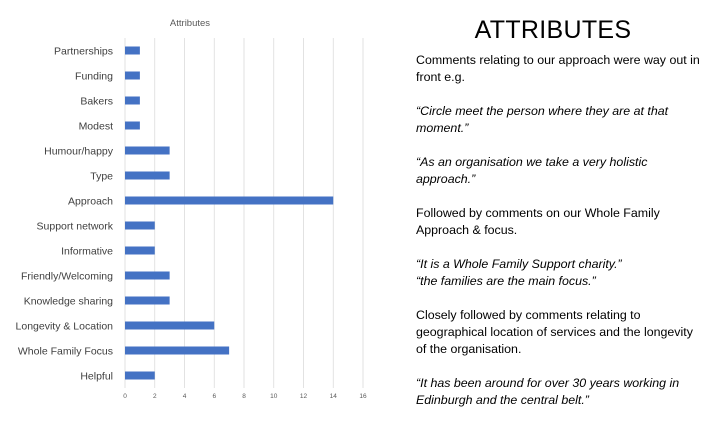  What do you see at coordinates (67, 277) in the screenshot?
I see `category-label: Friendly/Welcoming` at bounding box center [67, 277].